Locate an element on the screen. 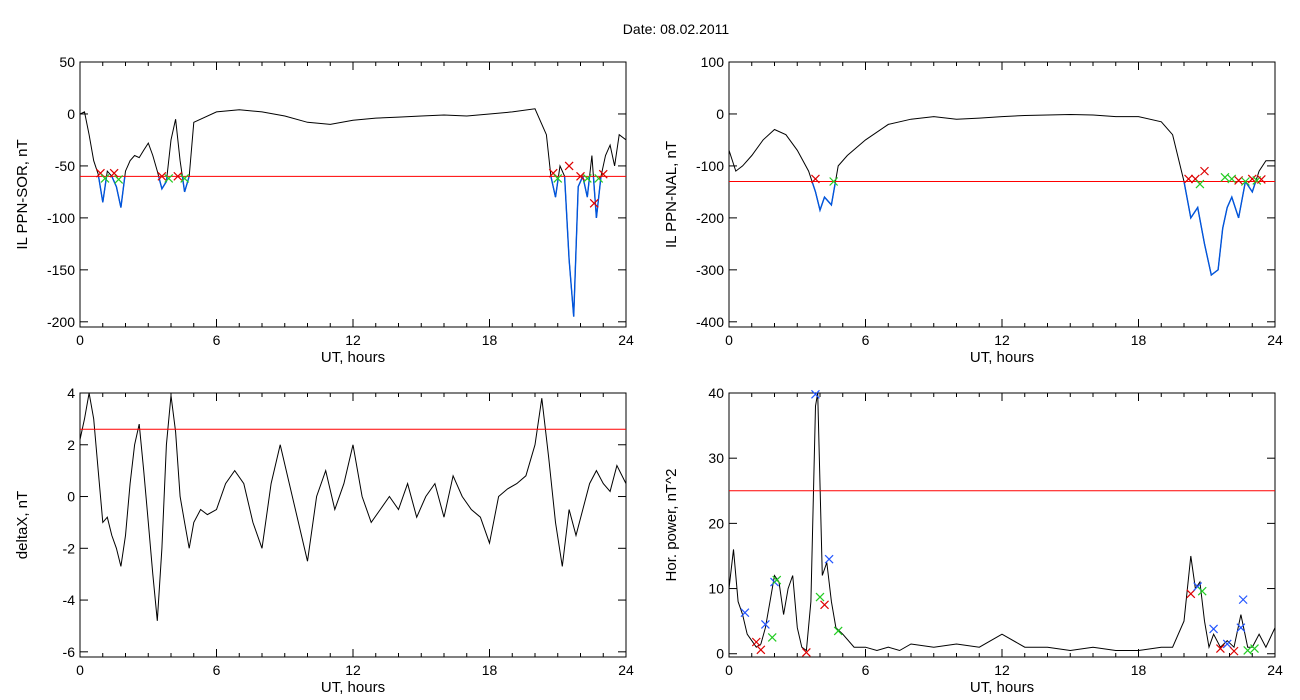 The width and height of the screenshot is (1300, 700). y-tick-label: -200 is located at coordinates (61, 322).